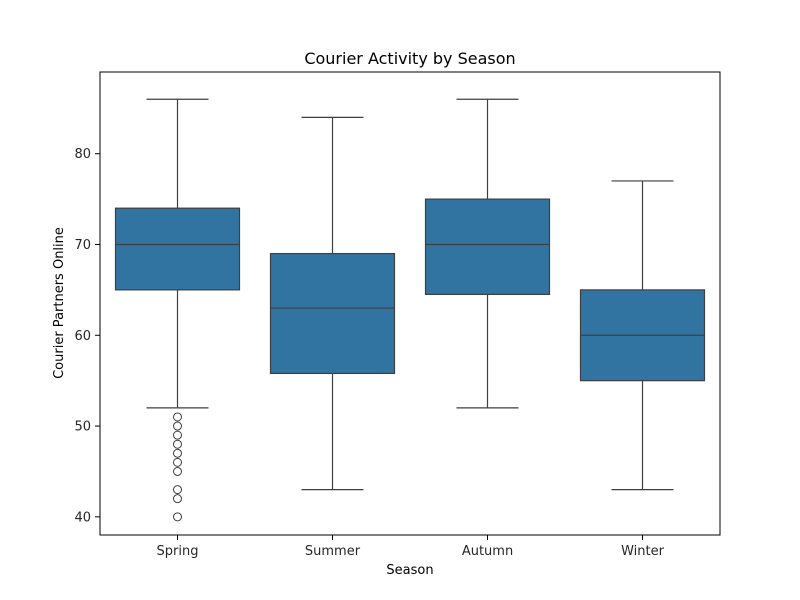 This screenshot has width=800, height=600. I want to click on box-summer, so click(332, 313).